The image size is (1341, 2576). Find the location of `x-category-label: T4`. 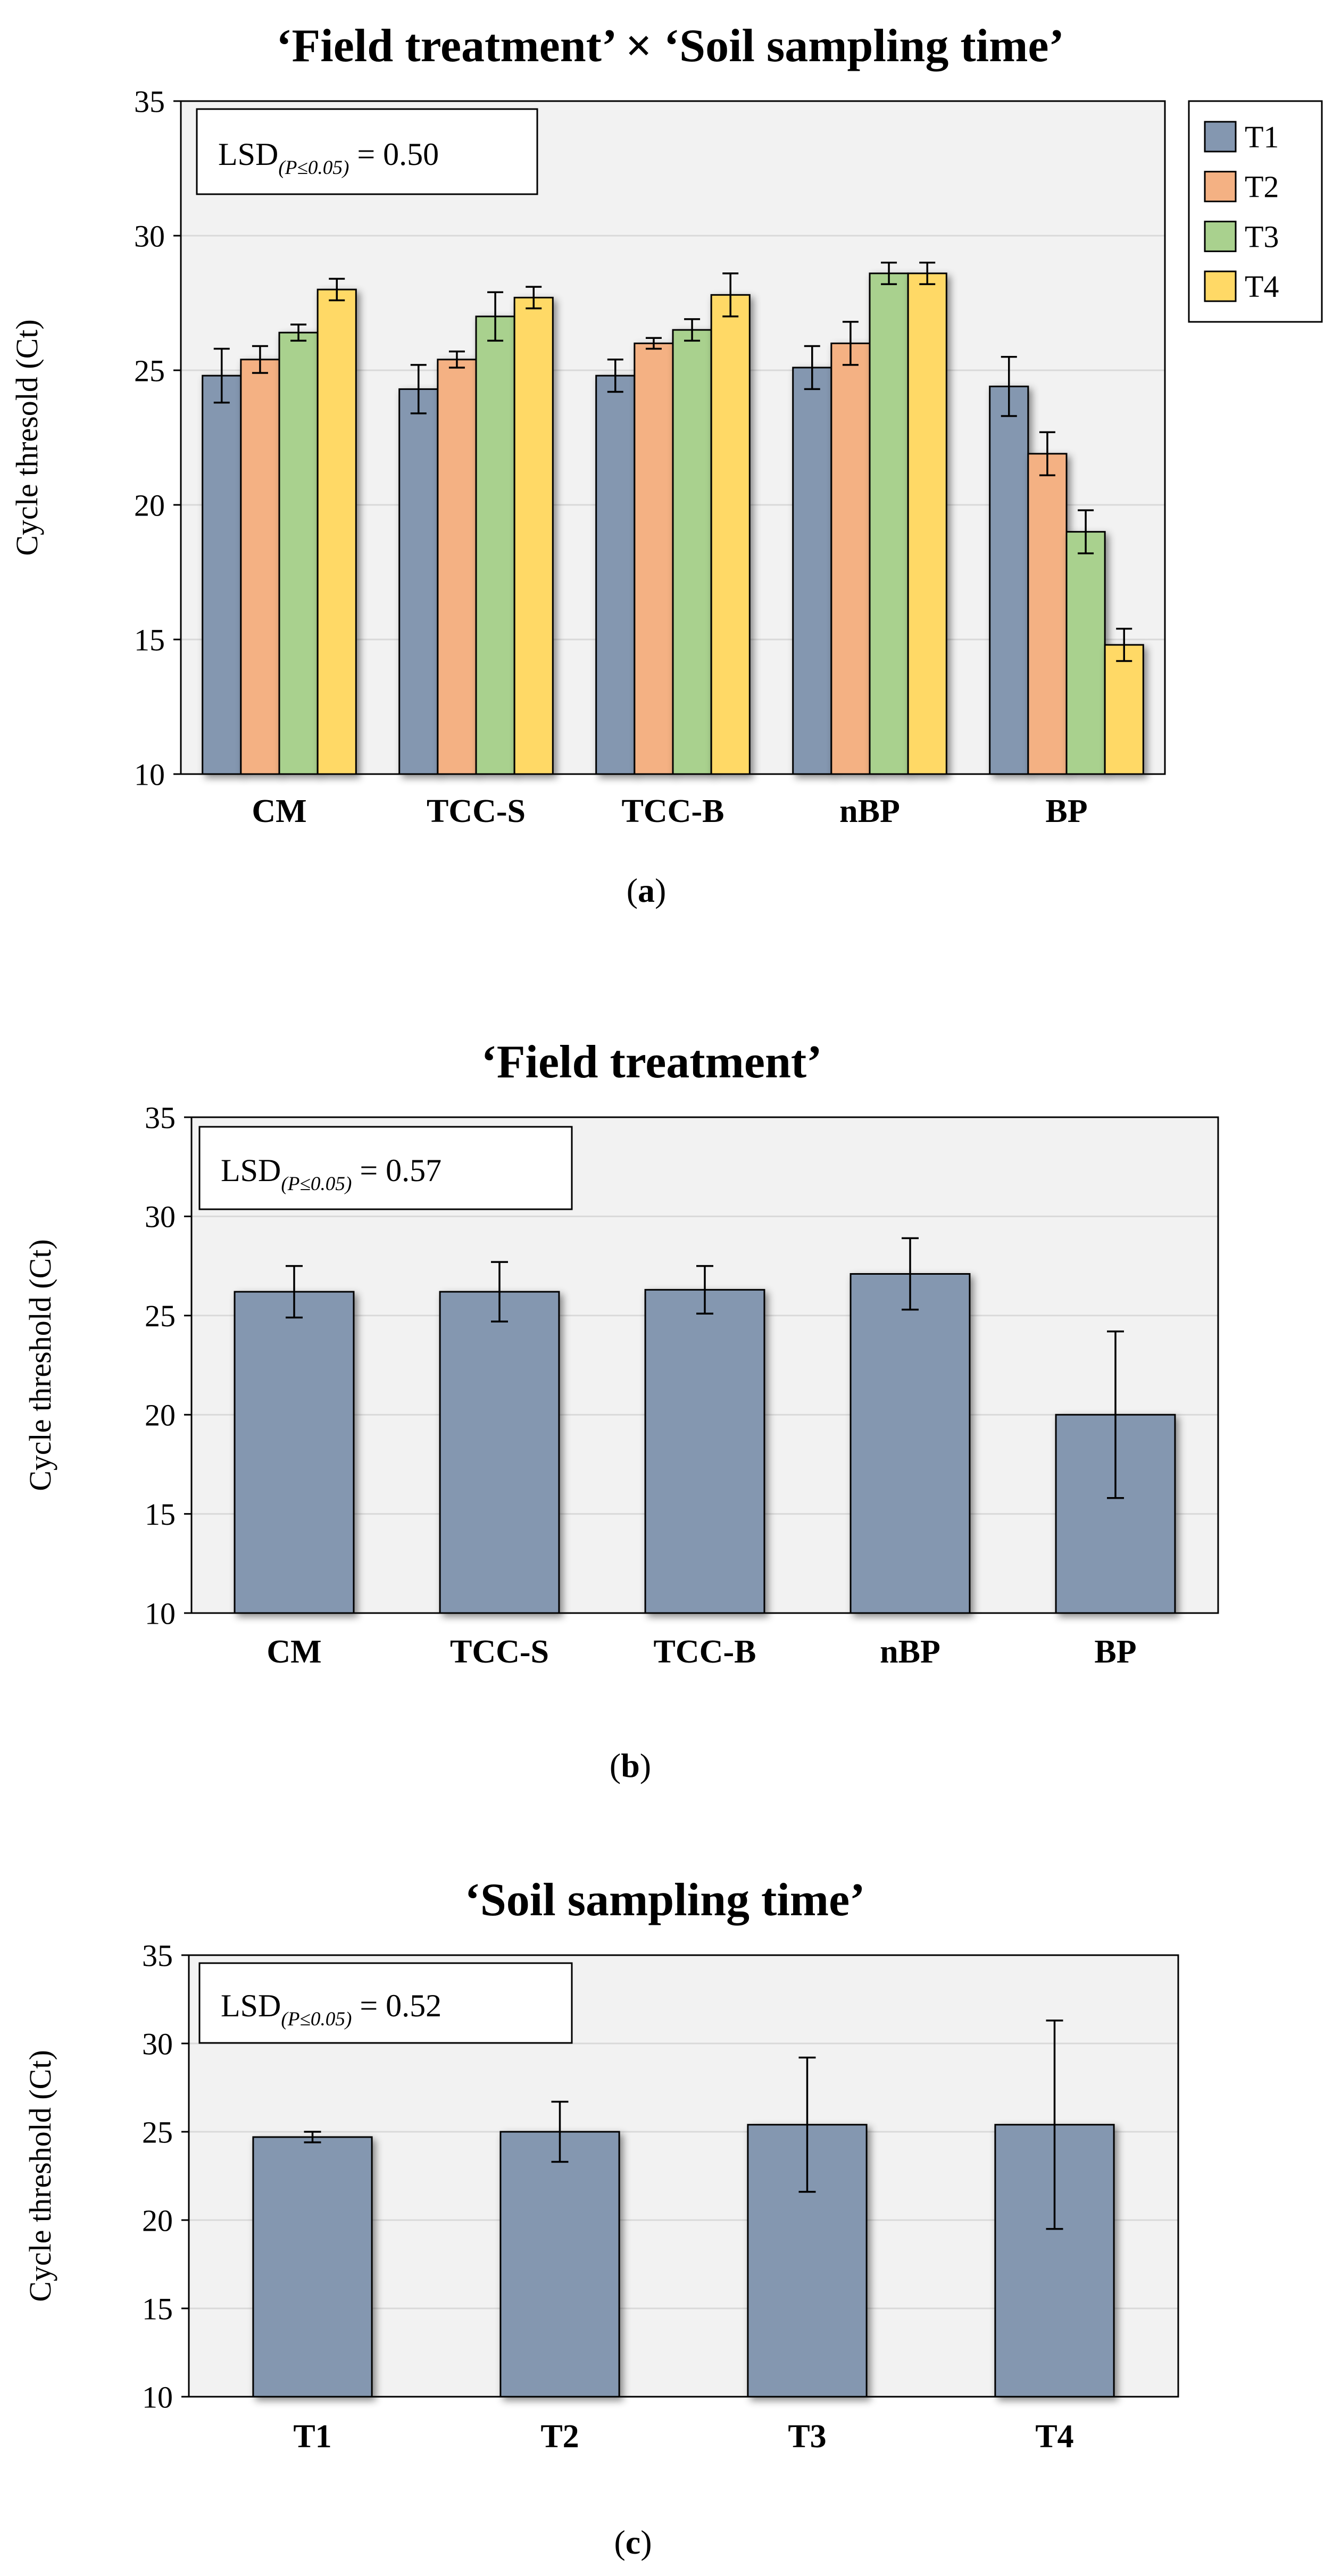

x-category-label: T4 is located at coordinates (1054, 2437).